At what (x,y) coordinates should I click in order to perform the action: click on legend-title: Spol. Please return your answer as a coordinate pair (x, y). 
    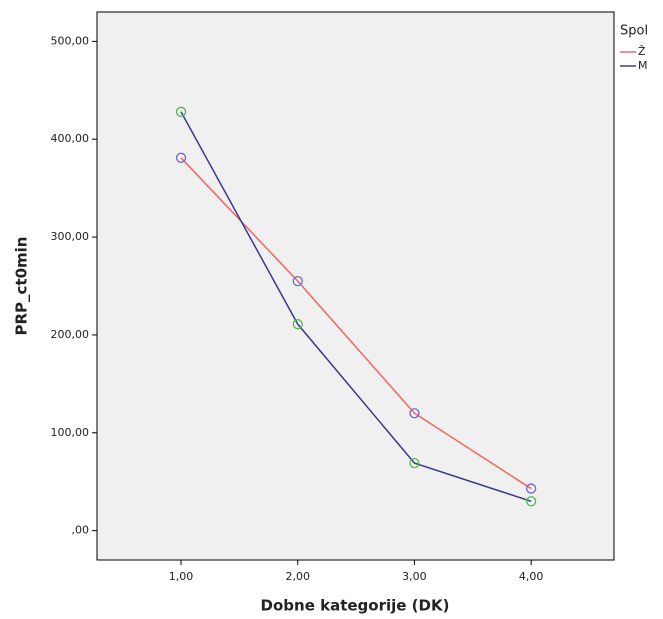
    Looking at the image, I should click on (634, 31).